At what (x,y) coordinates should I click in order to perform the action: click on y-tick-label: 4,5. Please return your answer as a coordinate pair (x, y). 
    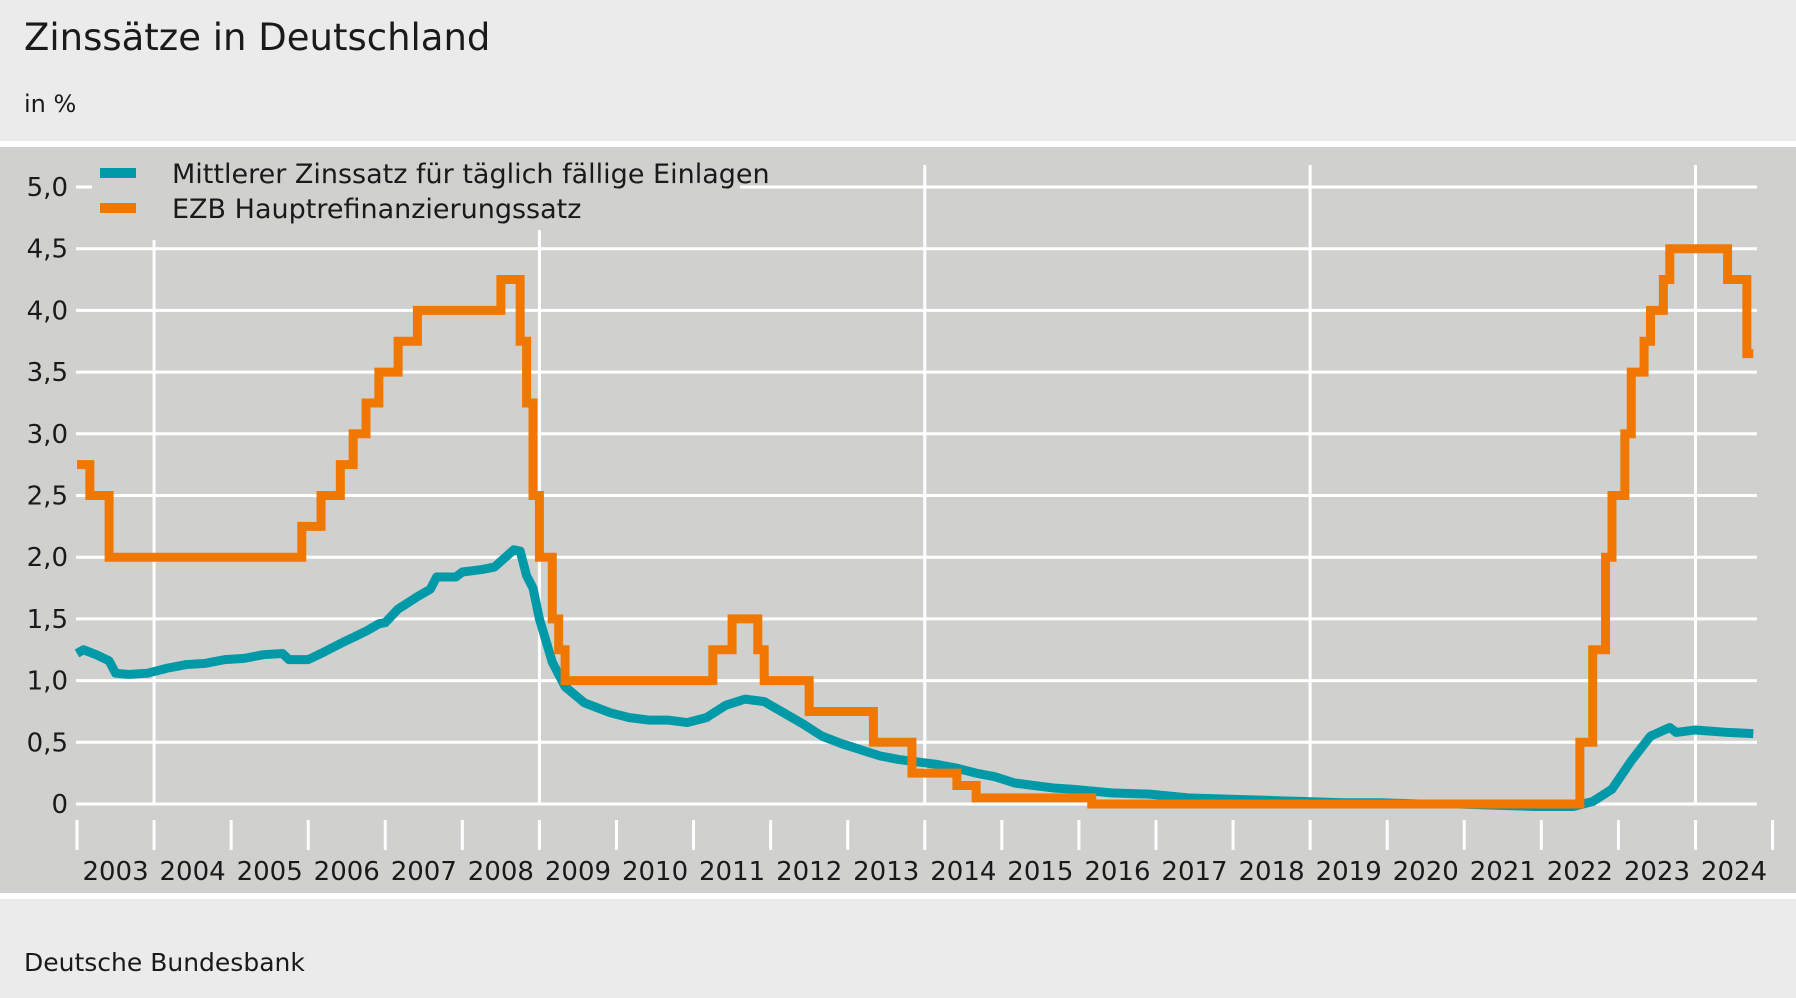
    Looking at the image, I should click on (47, 250).